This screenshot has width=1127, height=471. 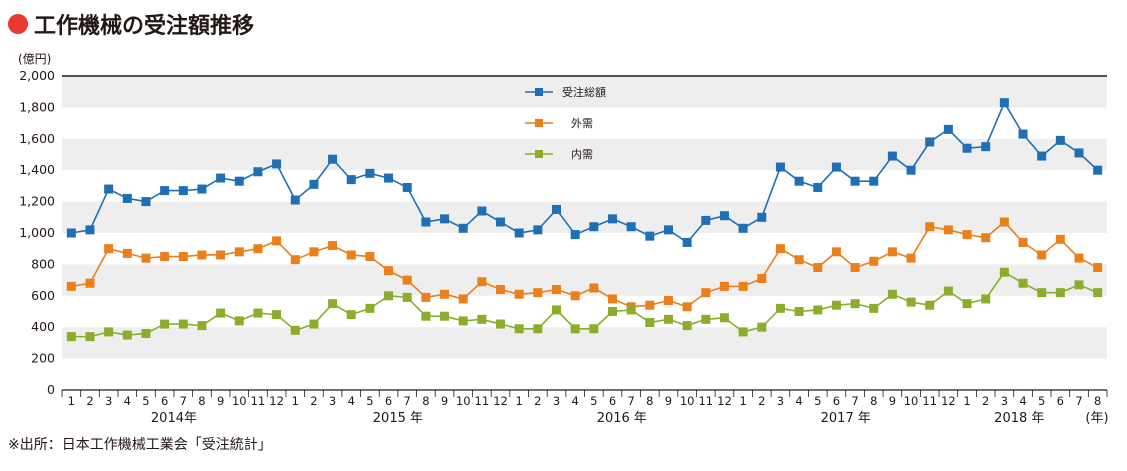 What do you see at coordinates (37, 106) in the screenshot?
I see `y-tick-label: 1,800` at bounding box center [37, 106].